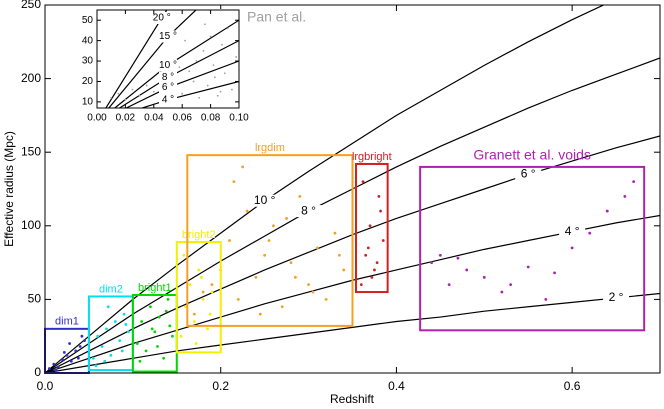 The image size is (664, 409). Describe the element at coordinates (168, 36) in the screenshot. I see `curve-label: 15 °` at that location.